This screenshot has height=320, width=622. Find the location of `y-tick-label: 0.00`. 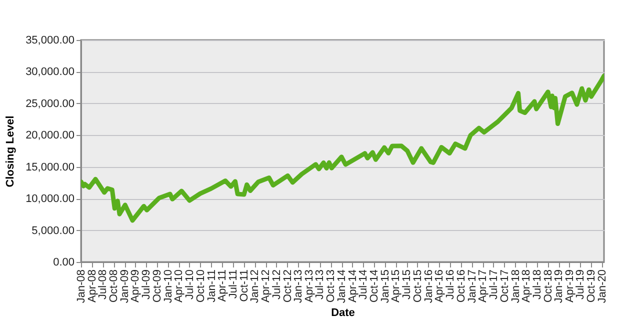

y-tick-label: 0.00 is located at coordinates (63, 262).